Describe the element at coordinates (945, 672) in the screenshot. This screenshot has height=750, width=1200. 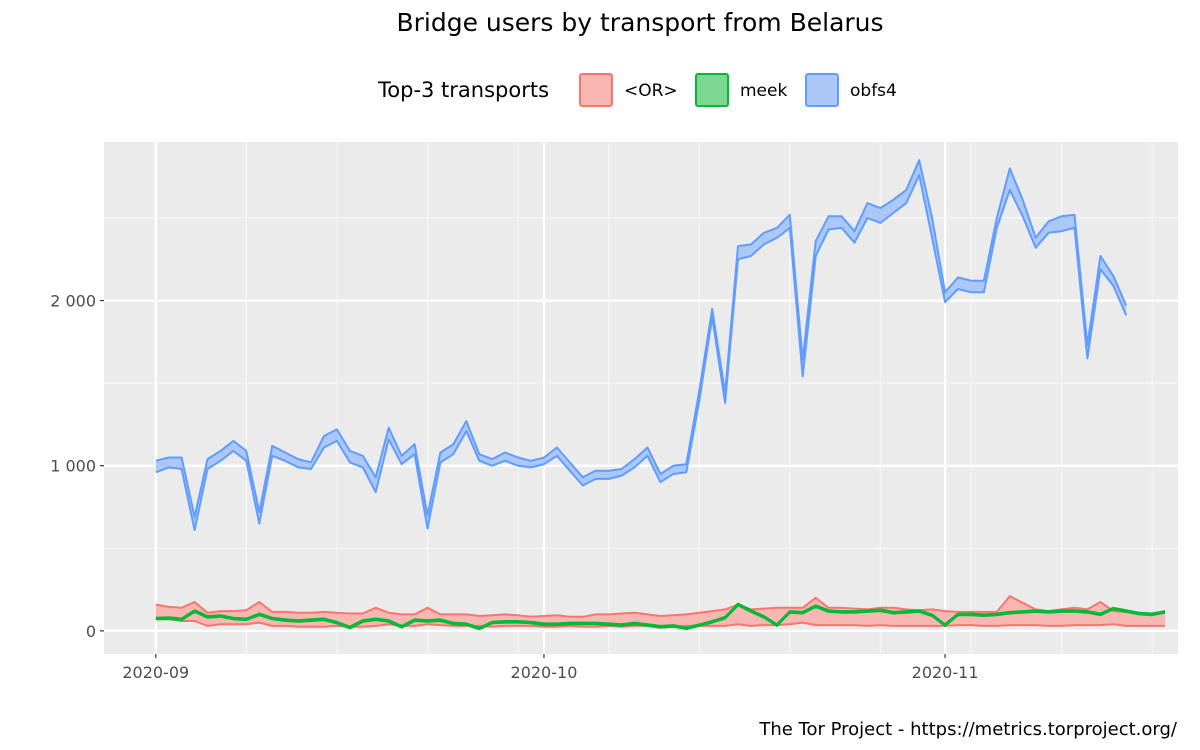
I see `x-tick-label: 2020-11` at that location.